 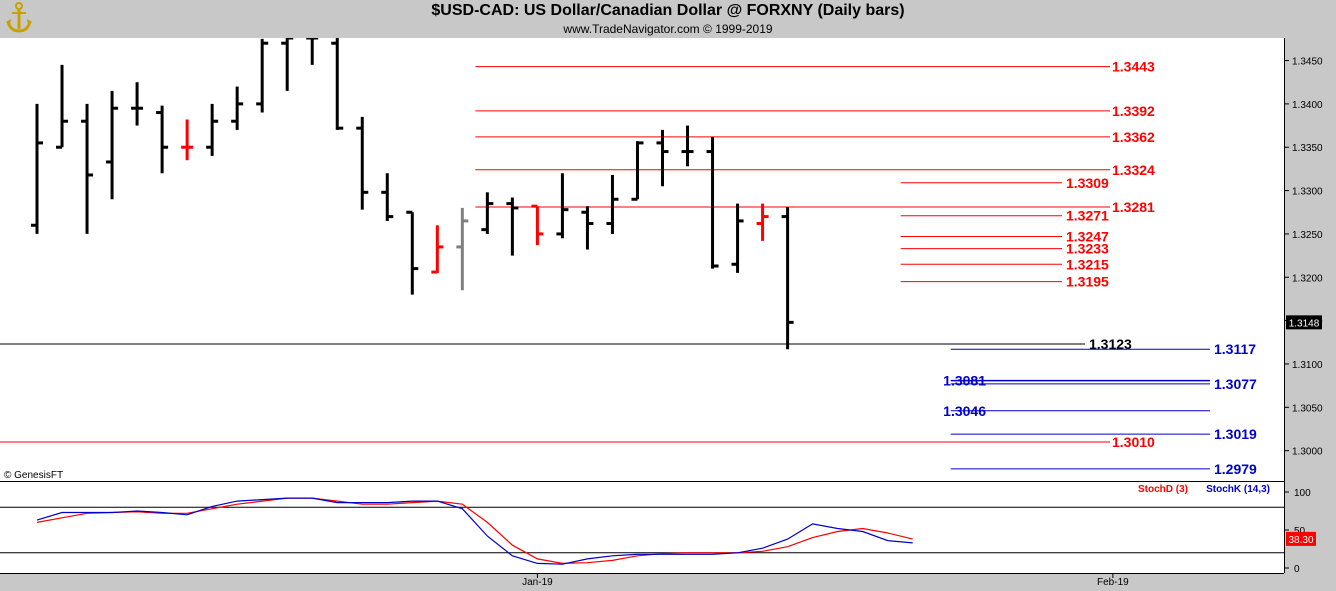 What do you see at coordinates (1087, 264) in the screenshot?
I see `level-label: 1.3215` at bounding box center [1087, 264].